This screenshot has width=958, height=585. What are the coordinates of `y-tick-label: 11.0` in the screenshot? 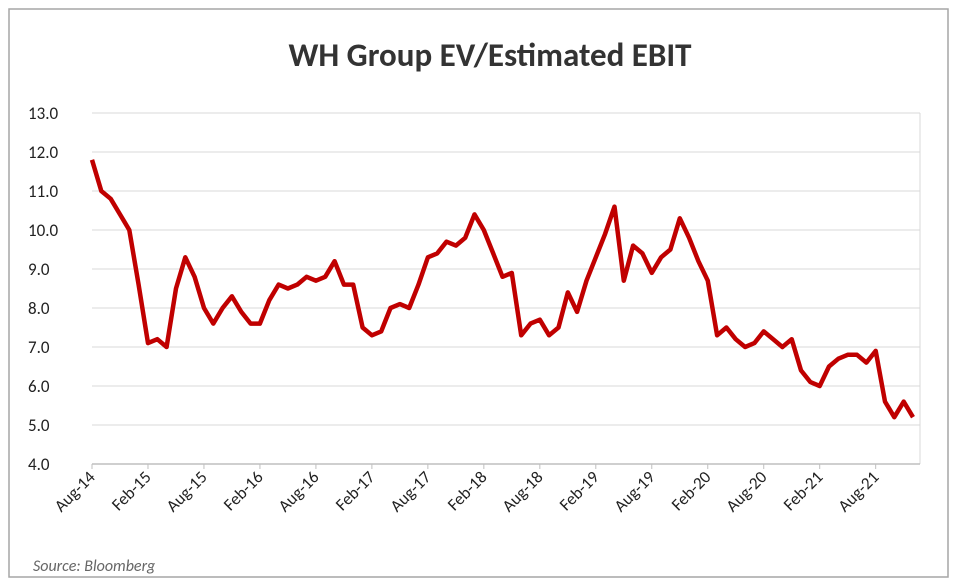 It's located at (43, 191).